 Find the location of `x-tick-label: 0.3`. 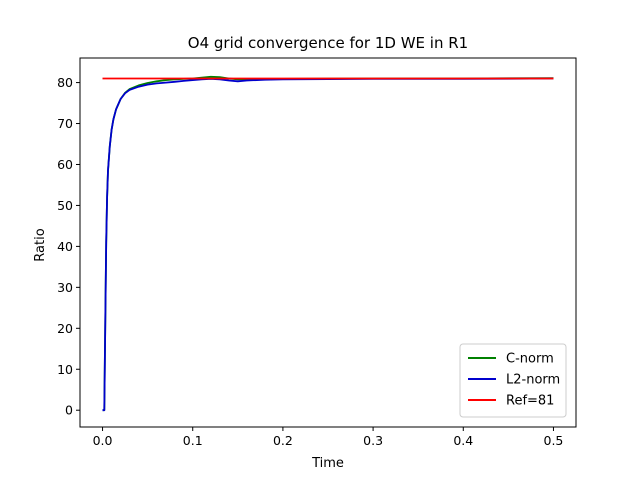

x-tick-label: 0.3 is located at coordinates (373, 440).